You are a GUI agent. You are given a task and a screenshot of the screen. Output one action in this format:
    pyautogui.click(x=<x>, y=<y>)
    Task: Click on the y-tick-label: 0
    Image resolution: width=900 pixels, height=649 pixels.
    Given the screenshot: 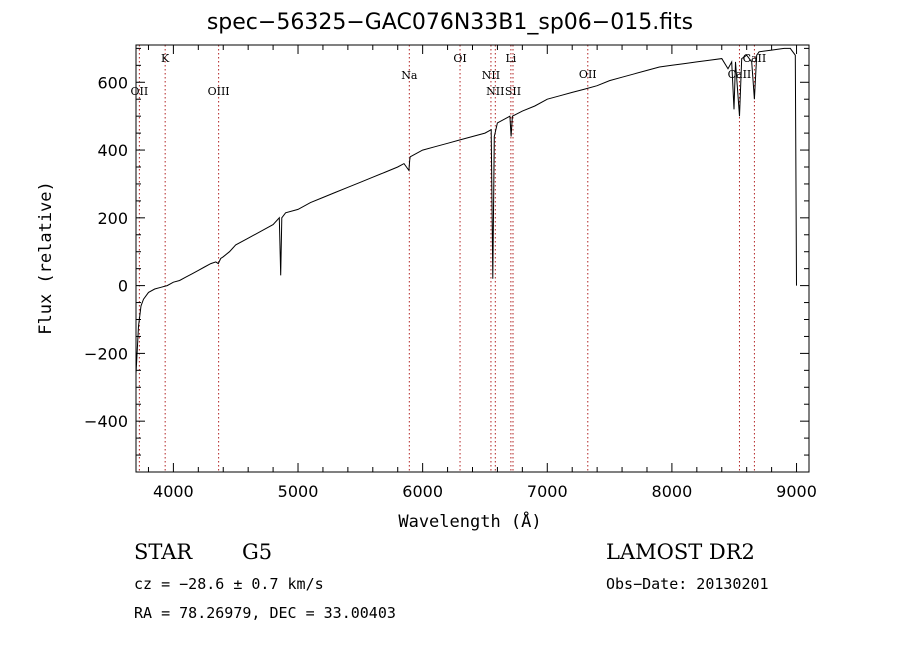 What is the action you would take?
    pyautogui.click(x=123, y=286)
    